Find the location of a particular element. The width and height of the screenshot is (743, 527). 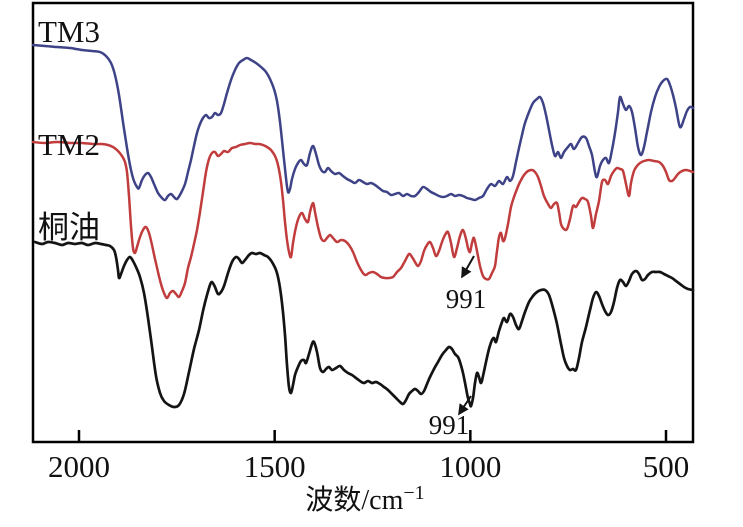

x-tick-label-2000: 2000 is located at coordinates (79, 466).